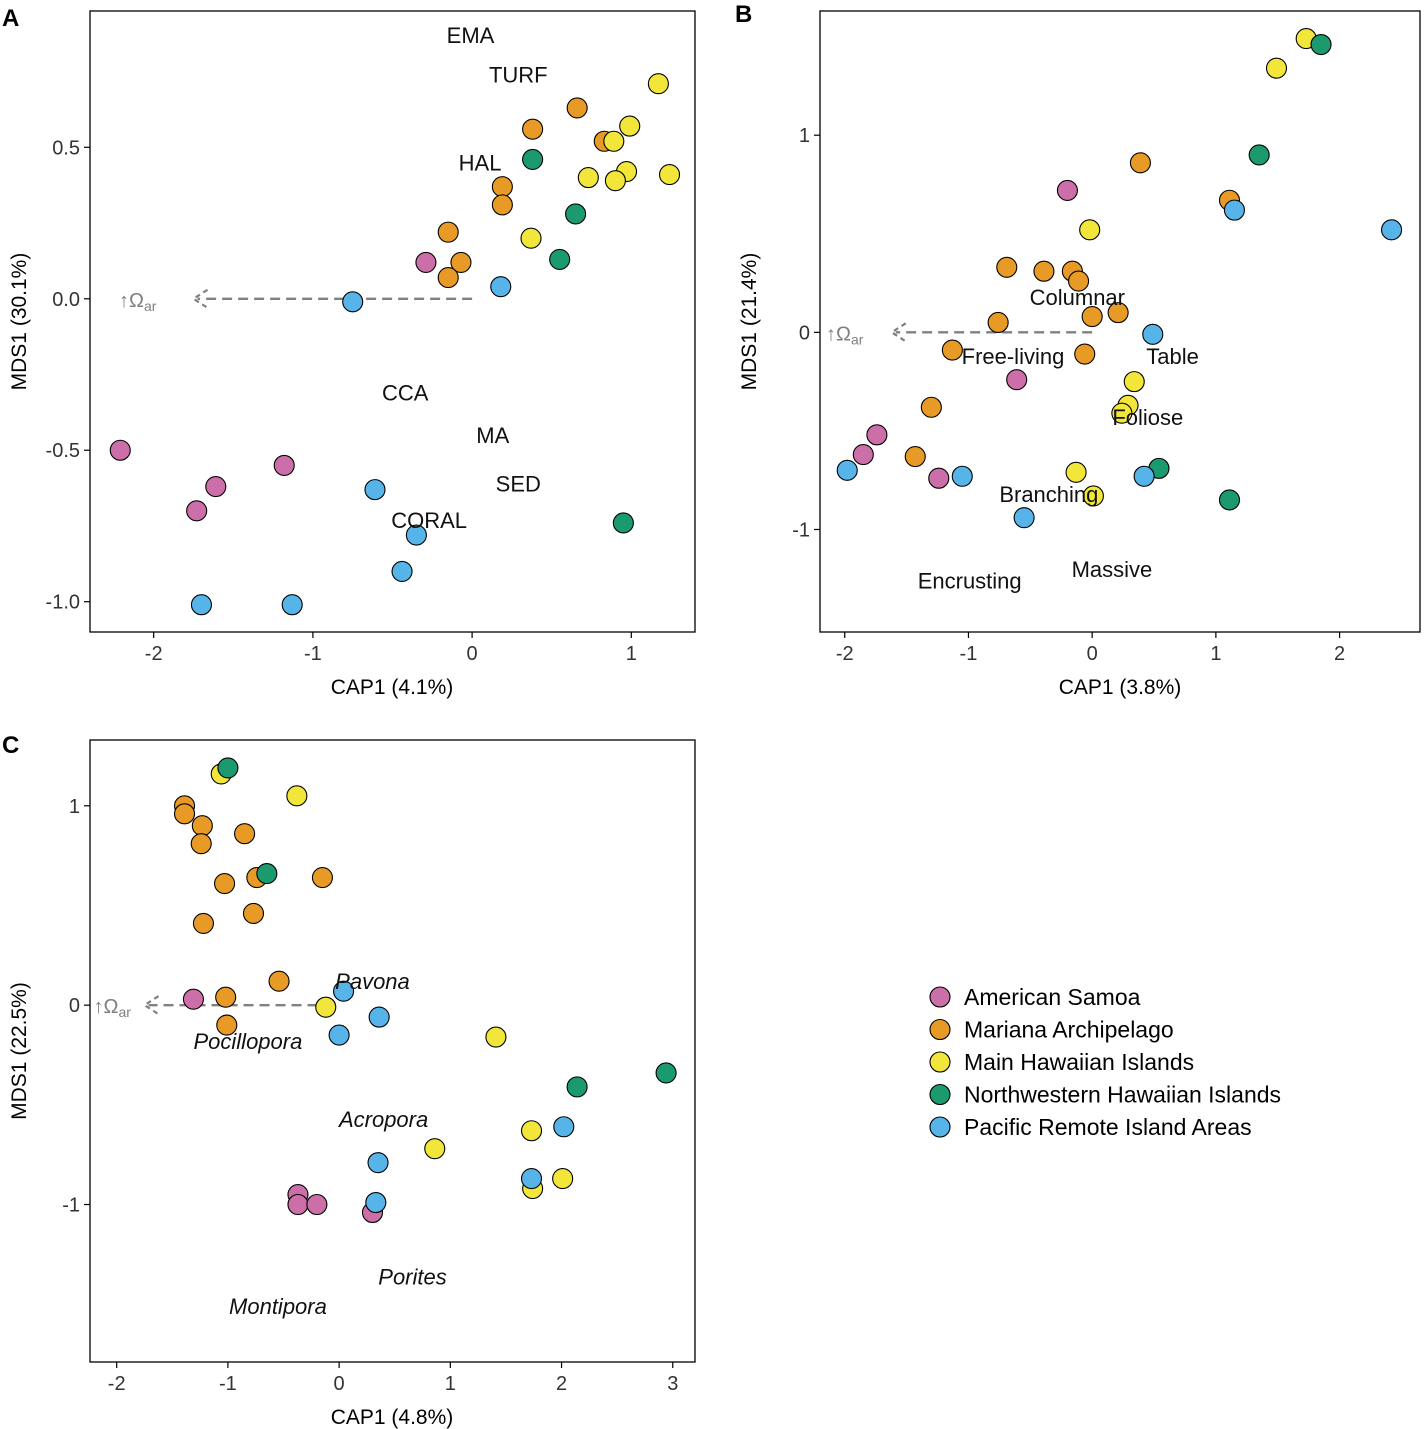  What do you see at coordinates (1120, 687) in the screenshot?
I see `panel-b-x-axis-title: CAP1 (3.8%)` at bounding box center [1120, 687].